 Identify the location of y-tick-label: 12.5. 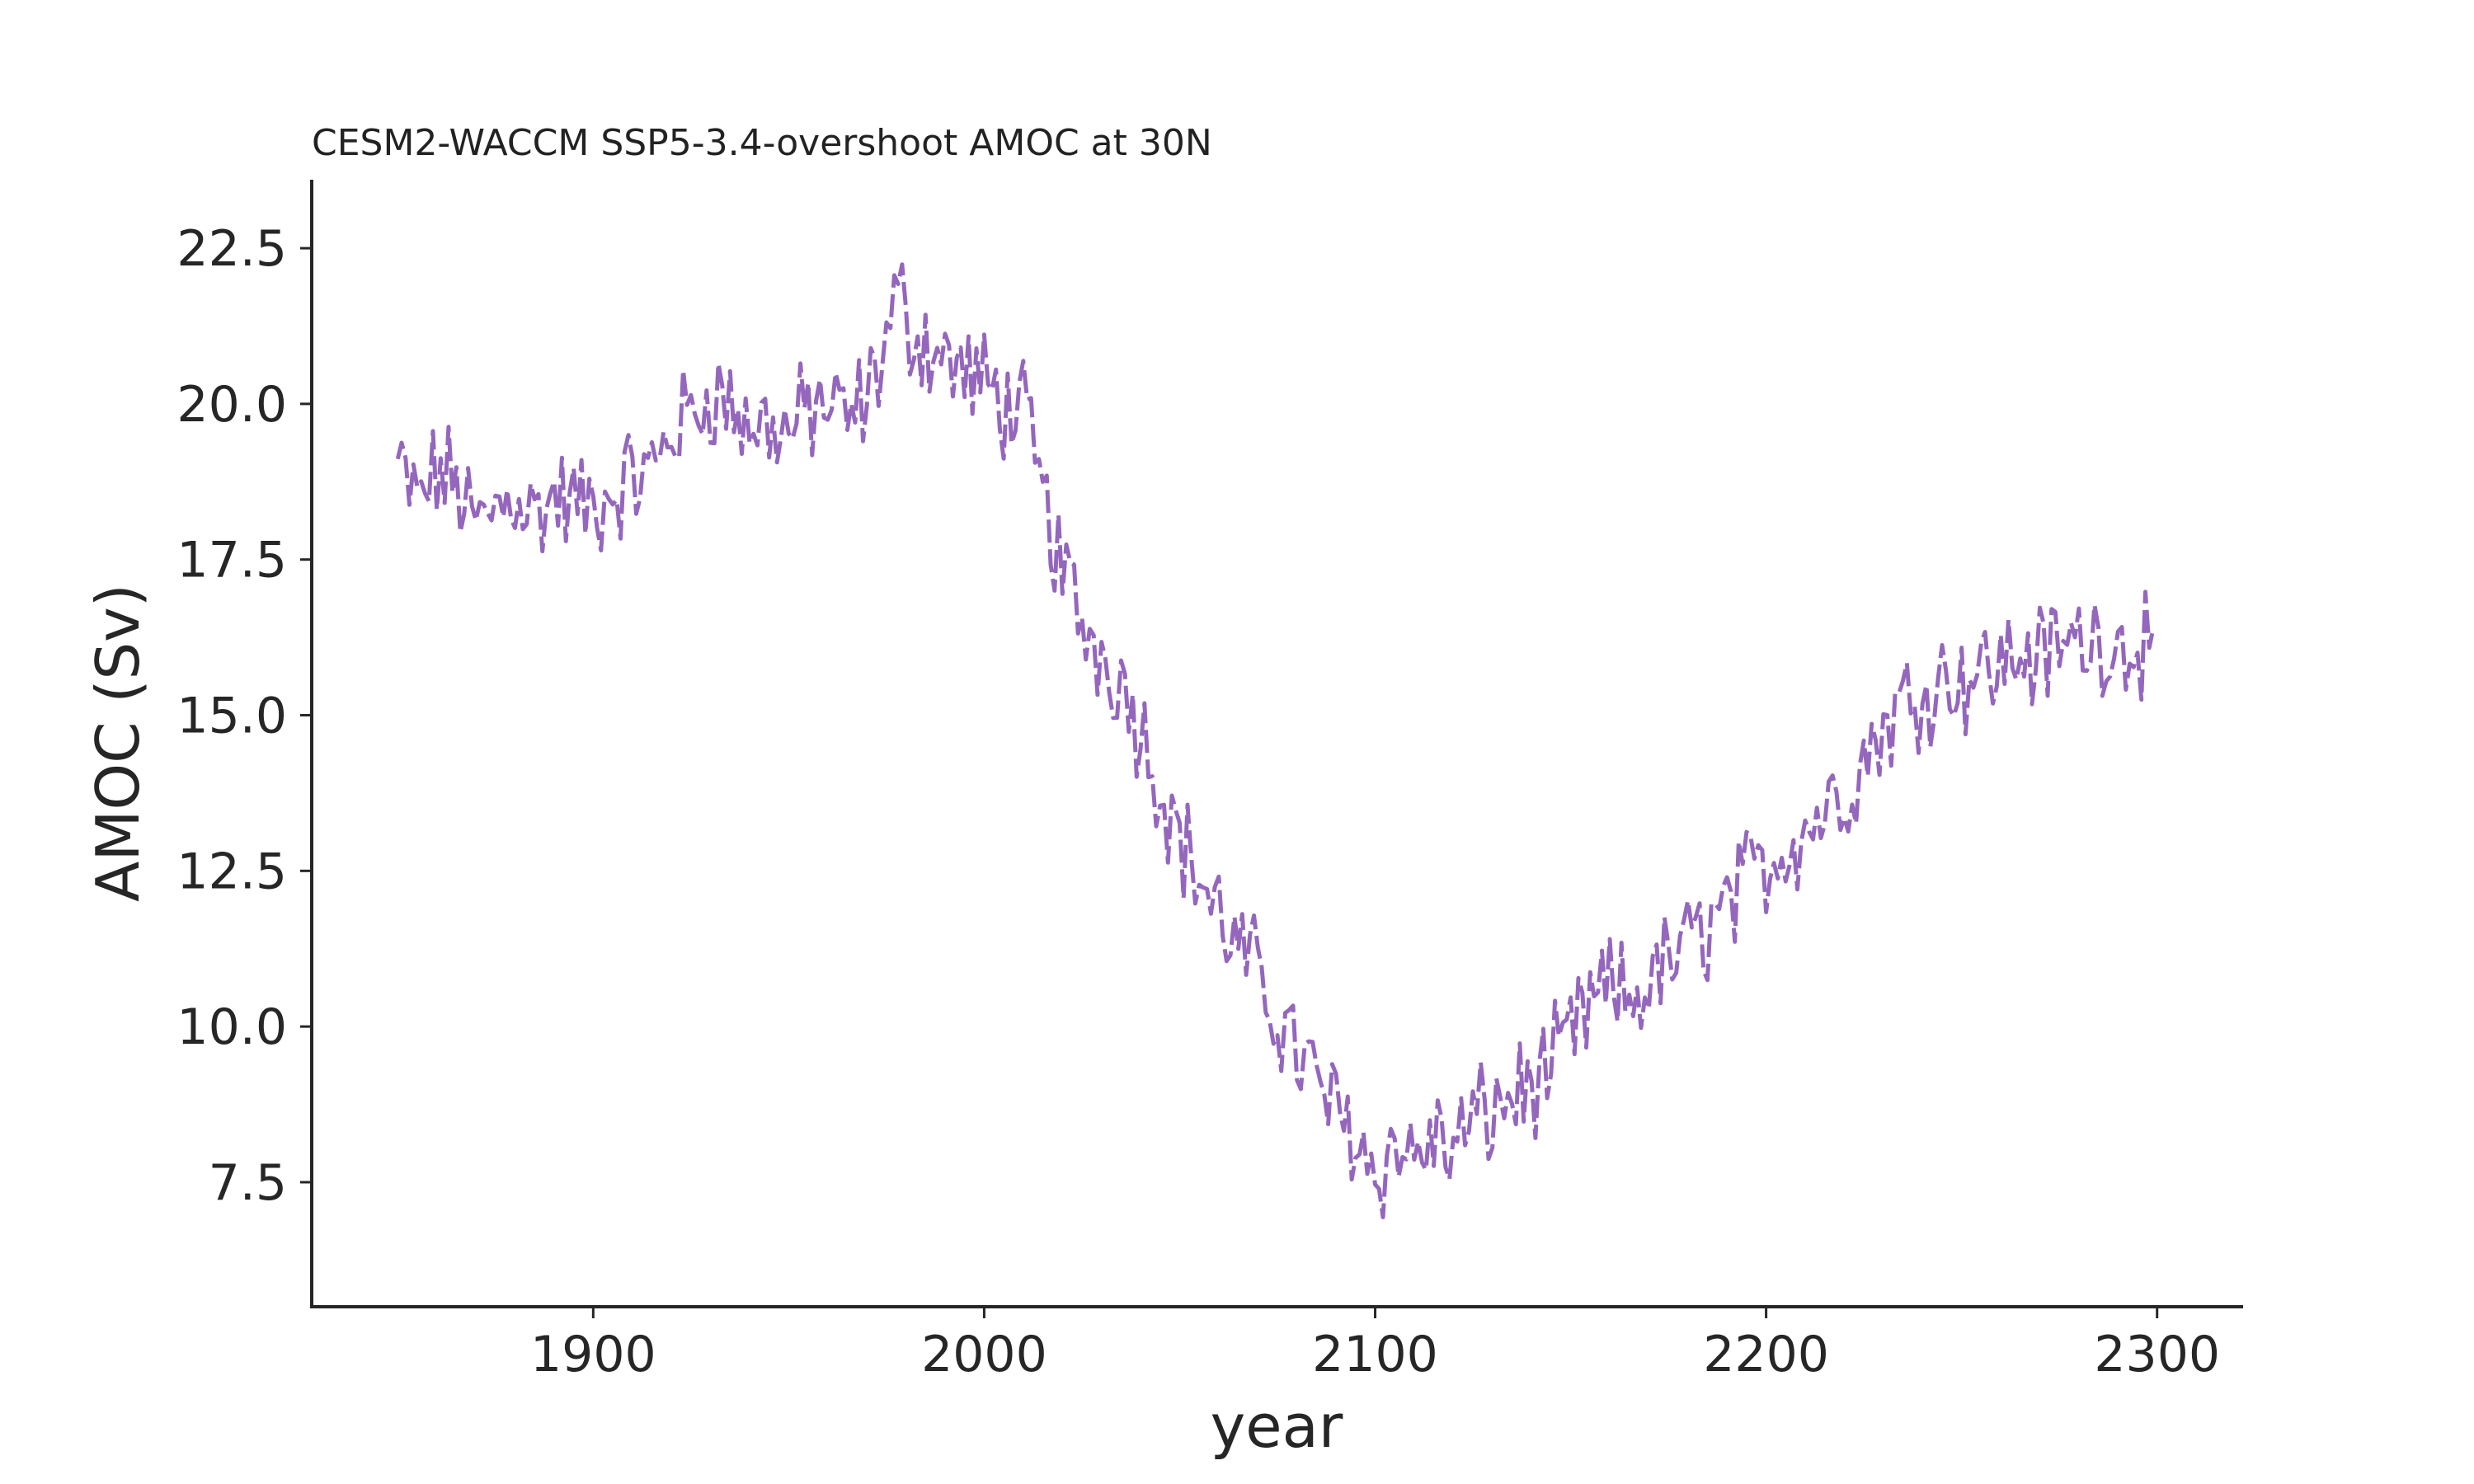
(231, 871).